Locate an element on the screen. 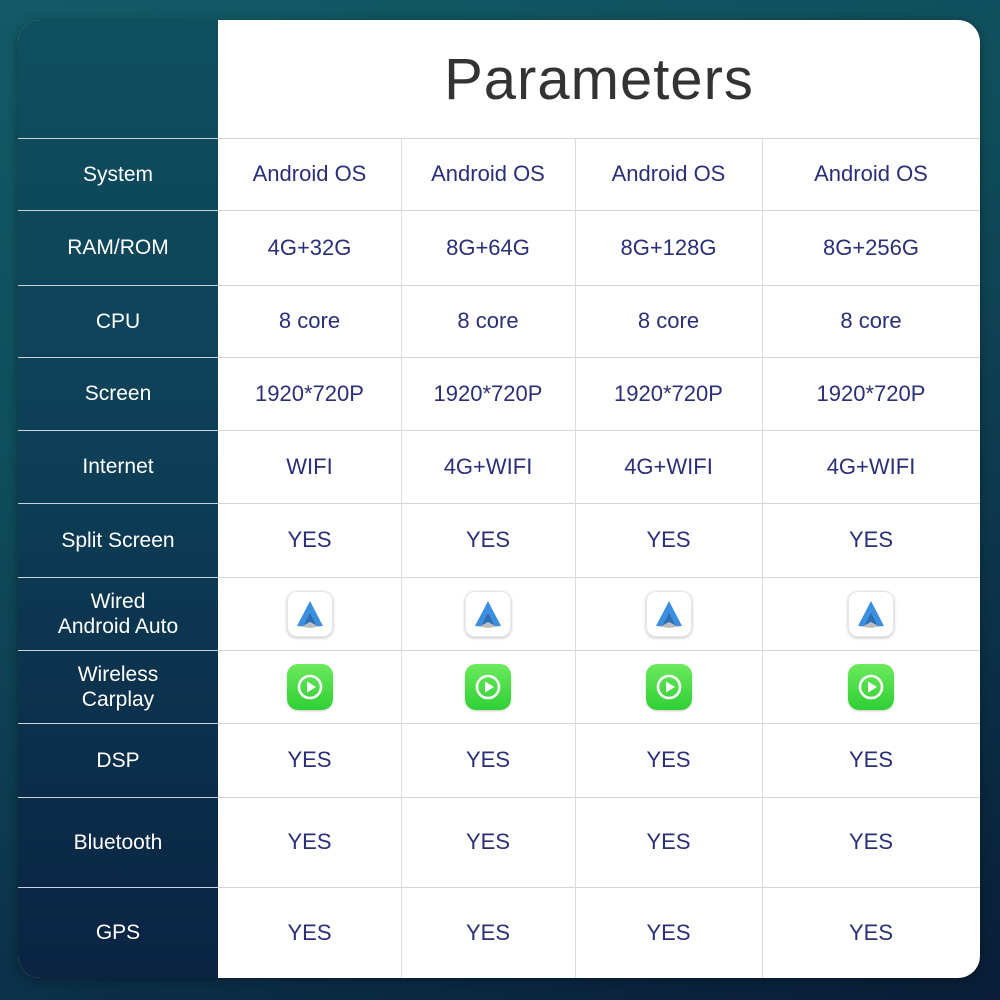 This screenshot has height=1000, width=1000. row-label: GPS is located at coordinates (118, 932).